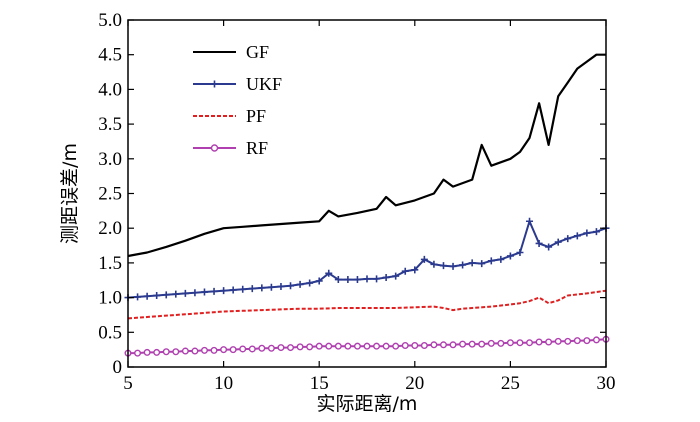 Image resolution: width=700 pixels, height=422 pixels. What do you see at coordinates (223, 383) in the screenshot?
I see `x-tick-label: 10` at bounding box center [223, 383].